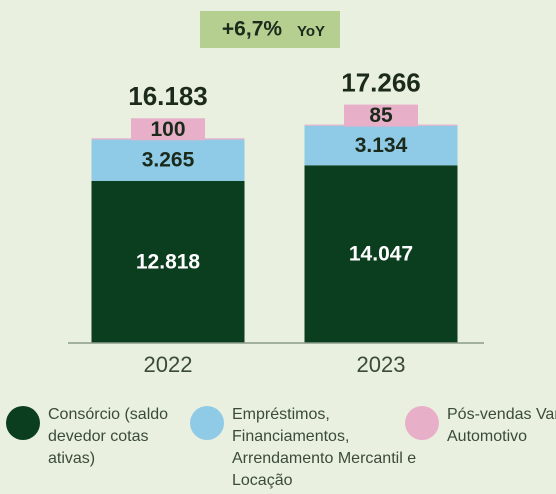 The image size is (556, 494). Describe the element at coordinates (311, 31) in the screenshot. I see `annotation-suffix: YoY` at that location.